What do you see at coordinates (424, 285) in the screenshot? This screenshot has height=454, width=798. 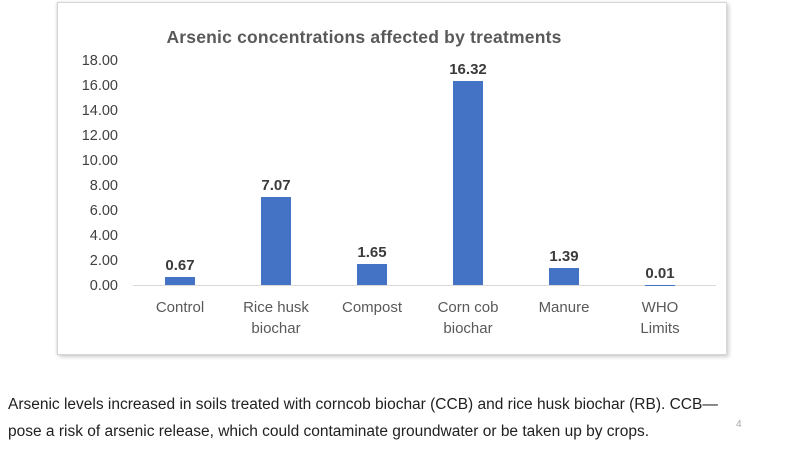 I see `x-axis-line` at bounding box center [424, 285].